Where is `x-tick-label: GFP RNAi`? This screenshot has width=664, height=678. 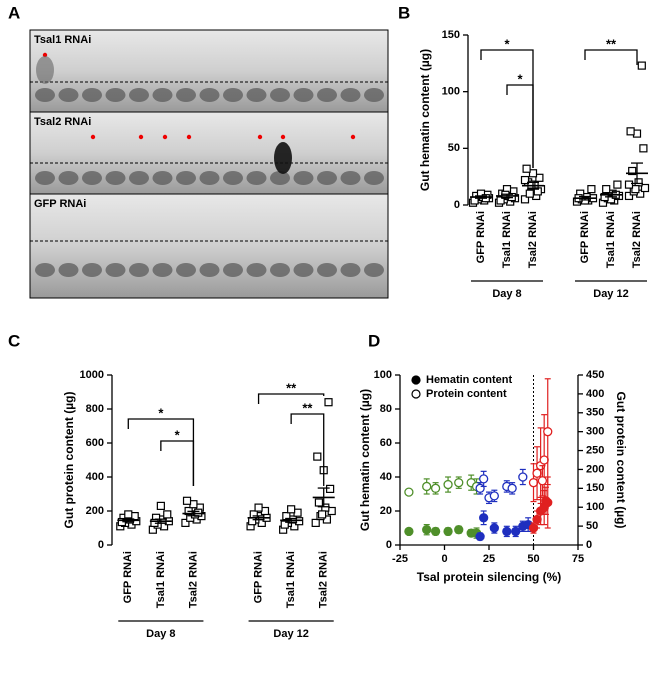
x-tick-label: GFP RNAi is located at coordinates (258, 577).